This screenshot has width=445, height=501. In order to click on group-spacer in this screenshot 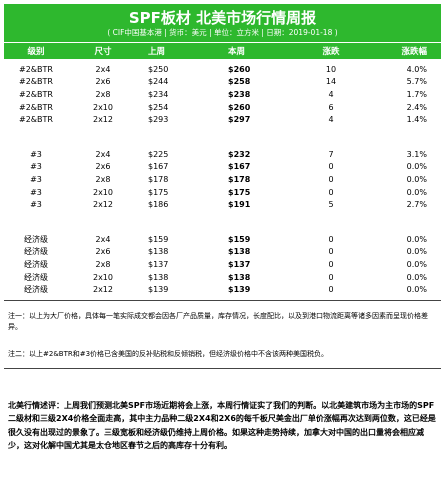, I will do `click(222, 137)`.